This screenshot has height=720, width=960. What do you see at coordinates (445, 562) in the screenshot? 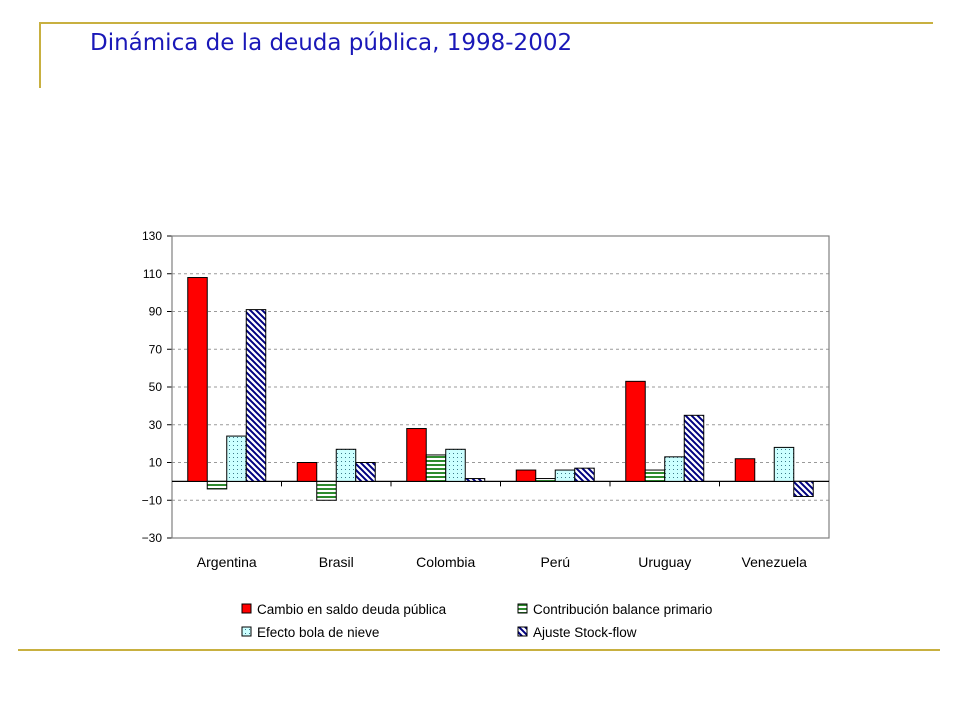
I see `x-category-label: Colombia` at bounding box center [445, 562].